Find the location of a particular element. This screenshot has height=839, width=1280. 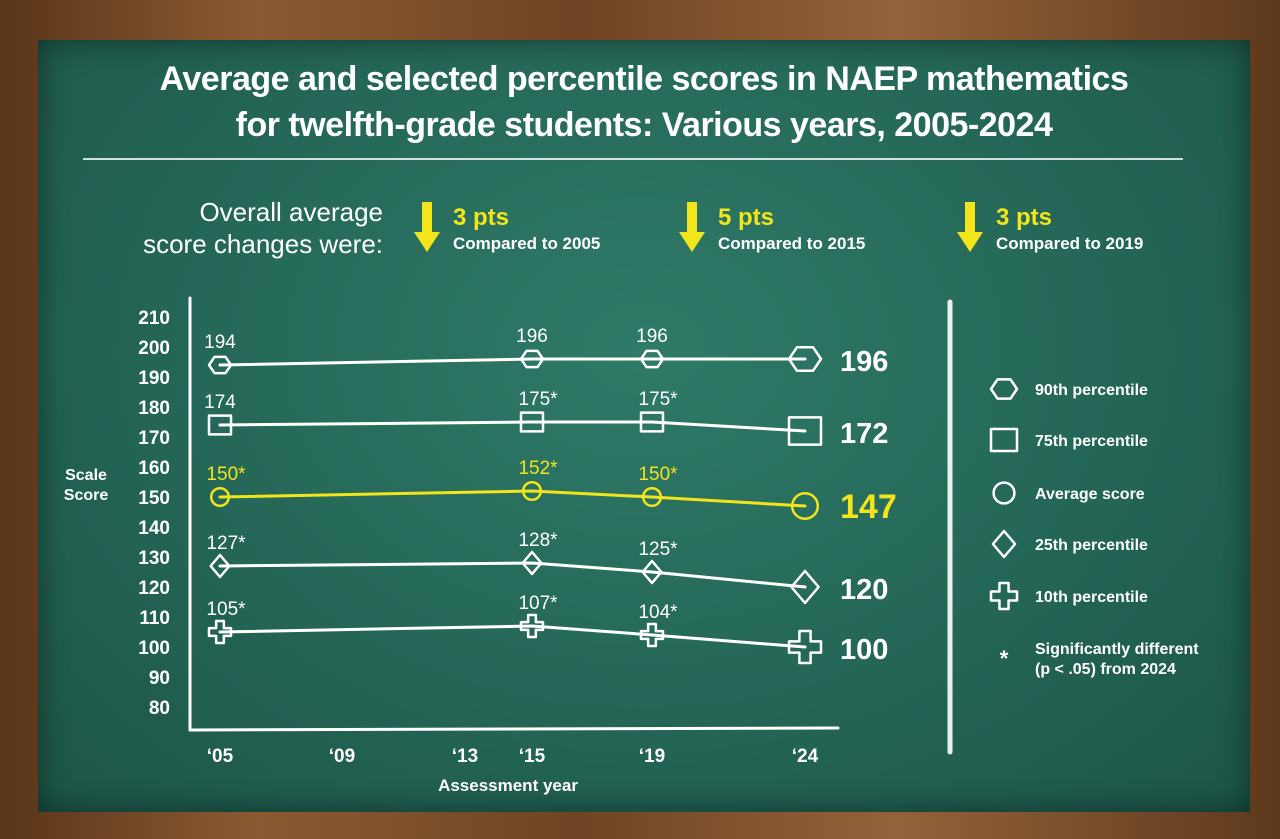

y-tick-label: 210 is located at coordinates (154, 318).